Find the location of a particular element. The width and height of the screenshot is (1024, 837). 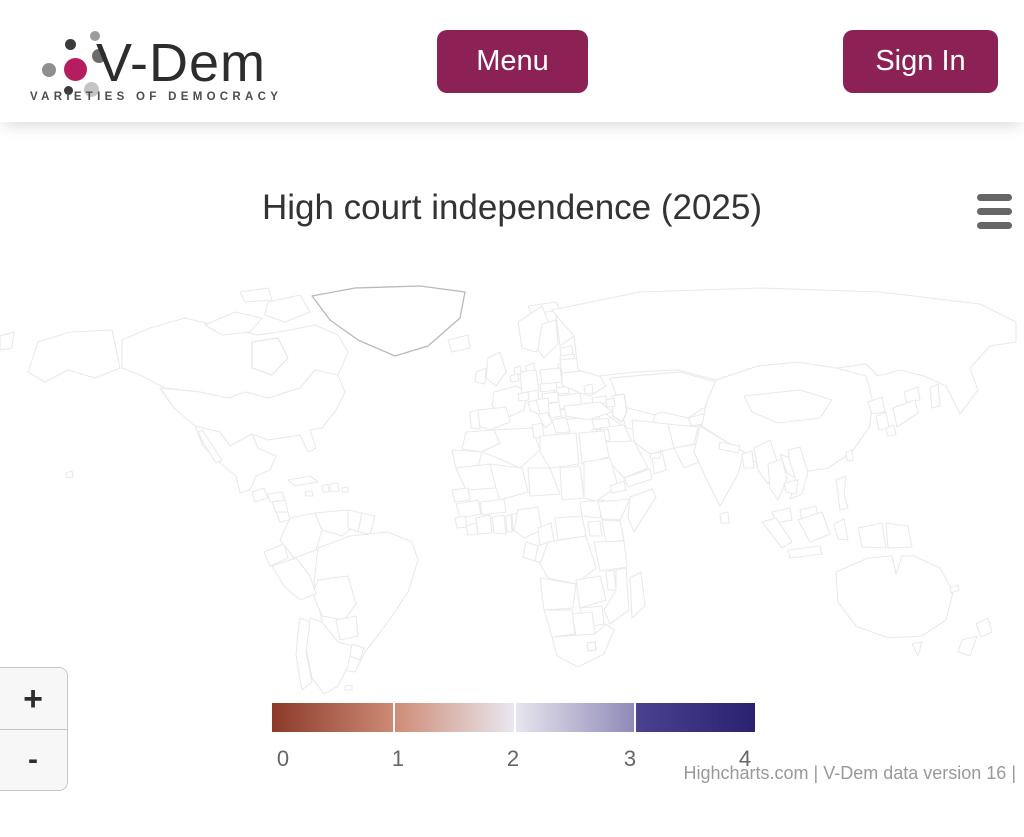

country-hawaii is located at coordinates (69, 474).